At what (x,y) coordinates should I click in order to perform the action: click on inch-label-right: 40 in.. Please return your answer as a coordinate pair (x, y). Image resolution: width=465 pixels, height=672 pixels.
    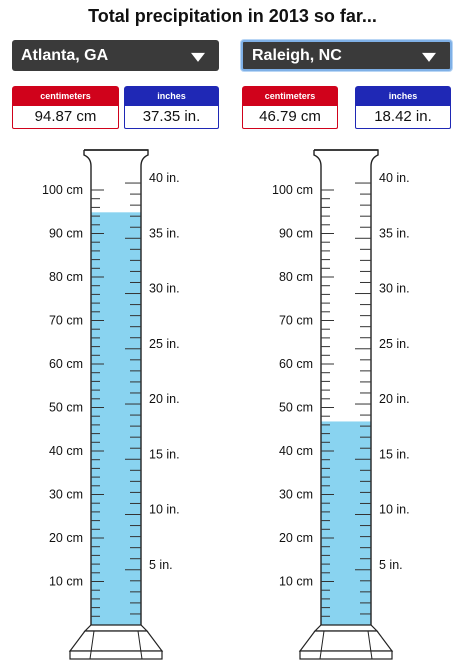
    Looking at the image, I should click on (394, 178).